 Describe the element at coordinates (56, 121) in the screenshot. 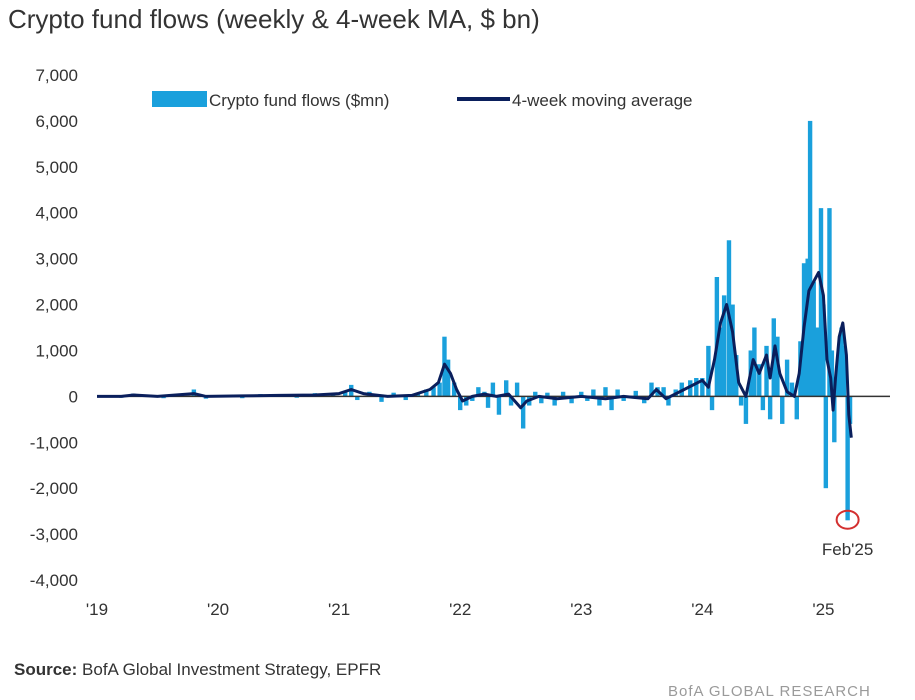

I see `y-tick-label: 6,000` at that location.